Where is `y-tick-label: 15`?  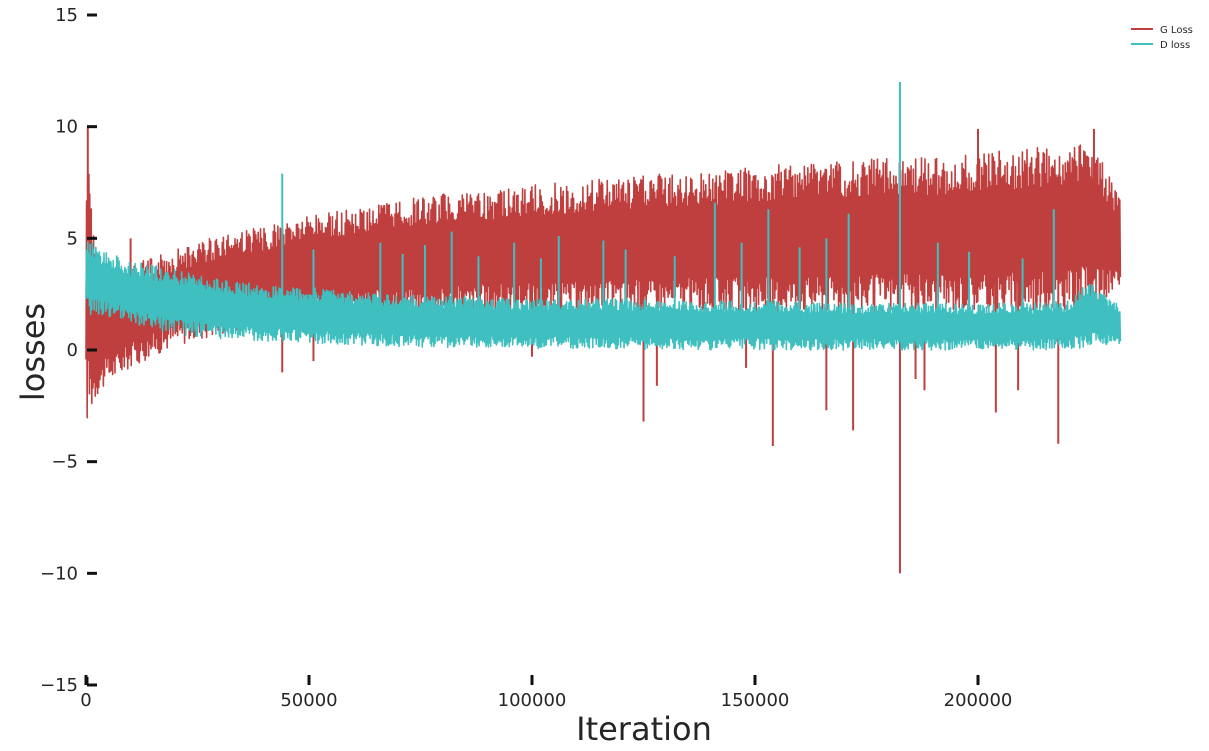 y-tick-label: 15 is located at coordinates (66, 15).